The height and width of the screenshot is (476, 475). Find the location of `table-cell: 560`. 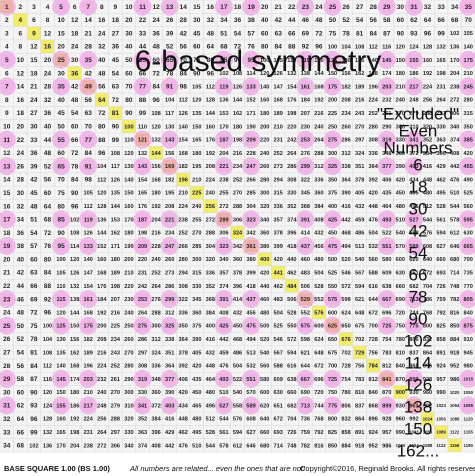

table-cell: 560 is located at coordinates (264, 367).